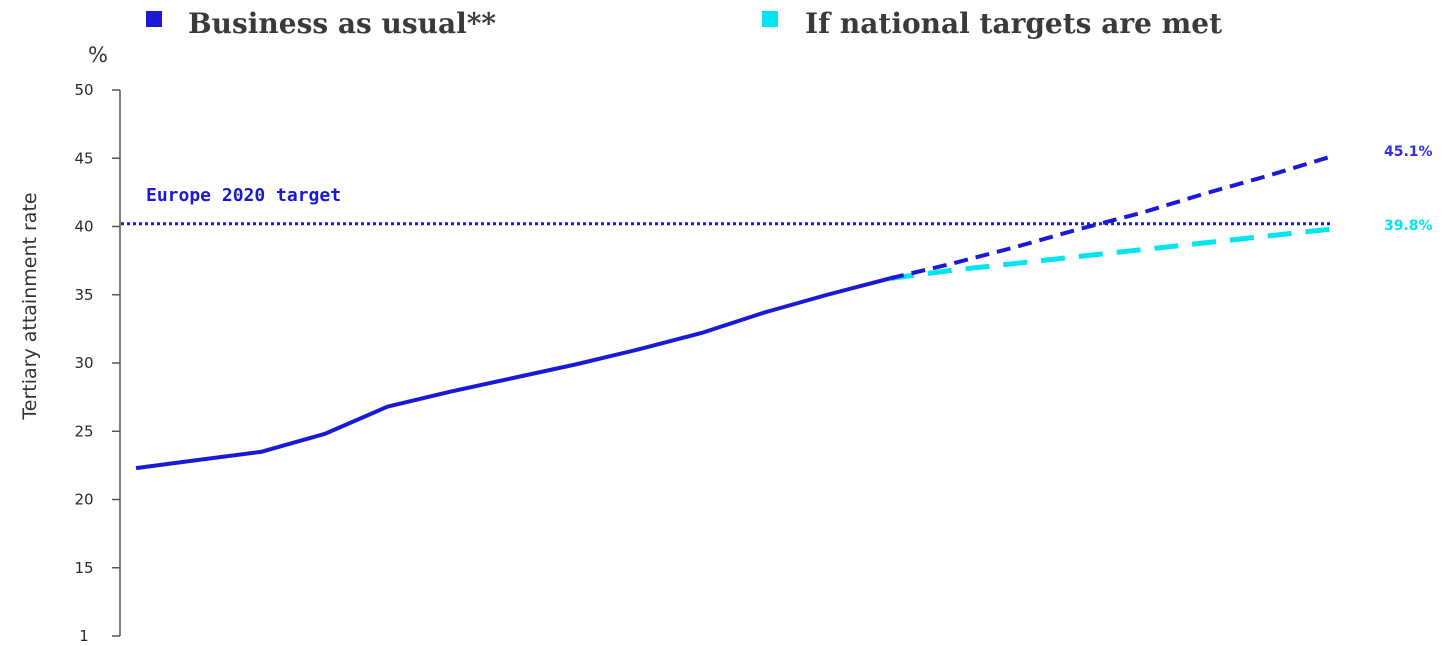 The width and height of the screenshot is (1445, 646). I want to click on y-axis: 1 15 20 25 30 35 40 45 50, so click(97, 363).